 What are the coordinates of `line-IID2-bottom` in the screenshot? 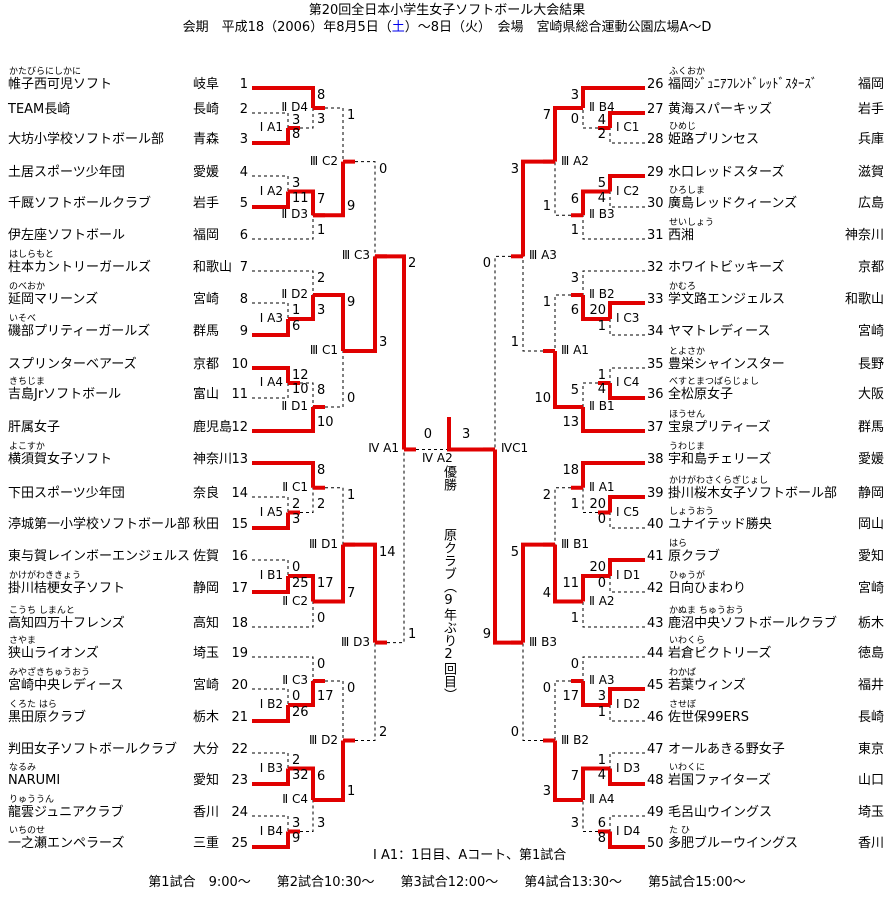 It's located at (301, 308).